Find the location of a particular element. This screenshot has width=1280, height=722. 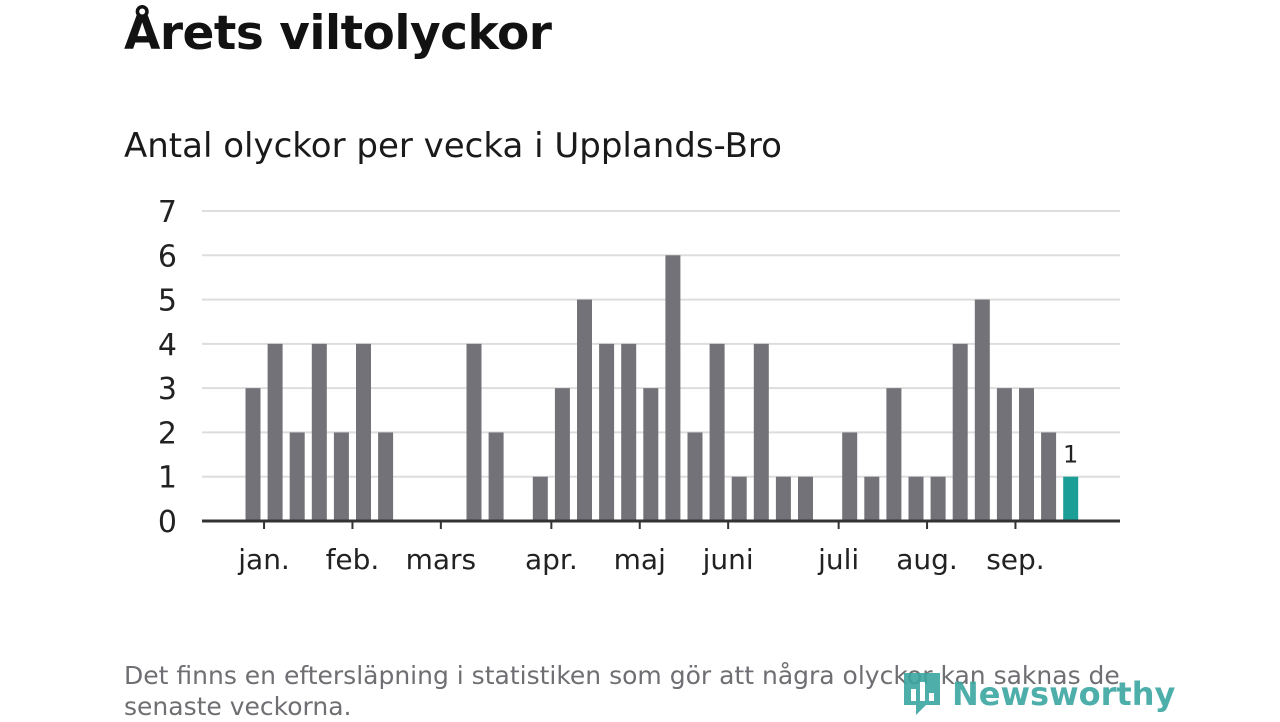

newsworthy-logo: Newsworthy is located at coordinates (1037, 694).